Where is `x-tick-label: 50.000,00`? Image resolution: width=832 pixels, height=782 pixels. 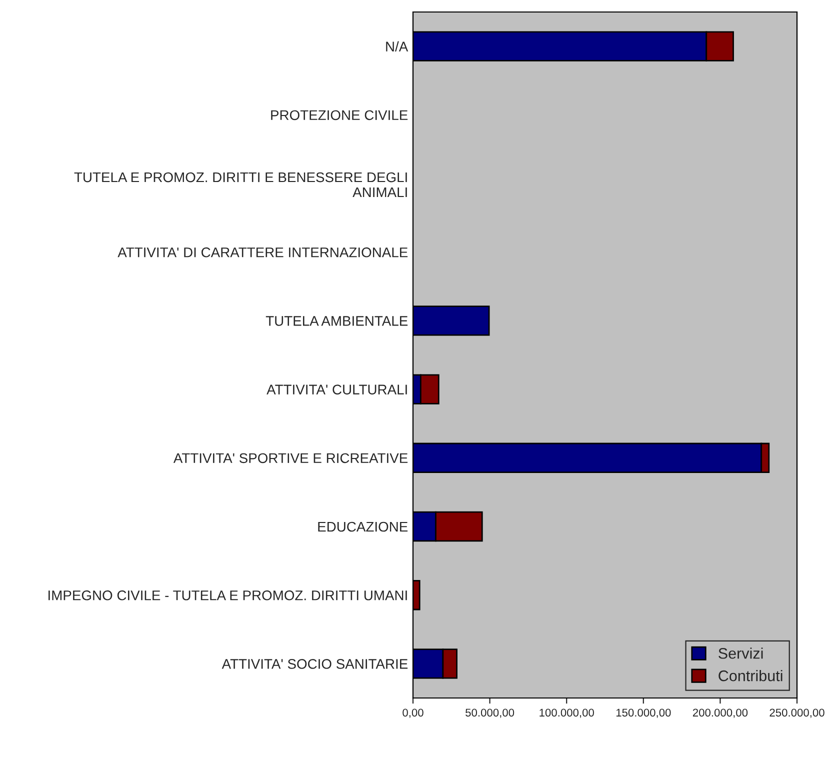
x-tick-label: 50.000,00 is located at coordinates (490, 713).